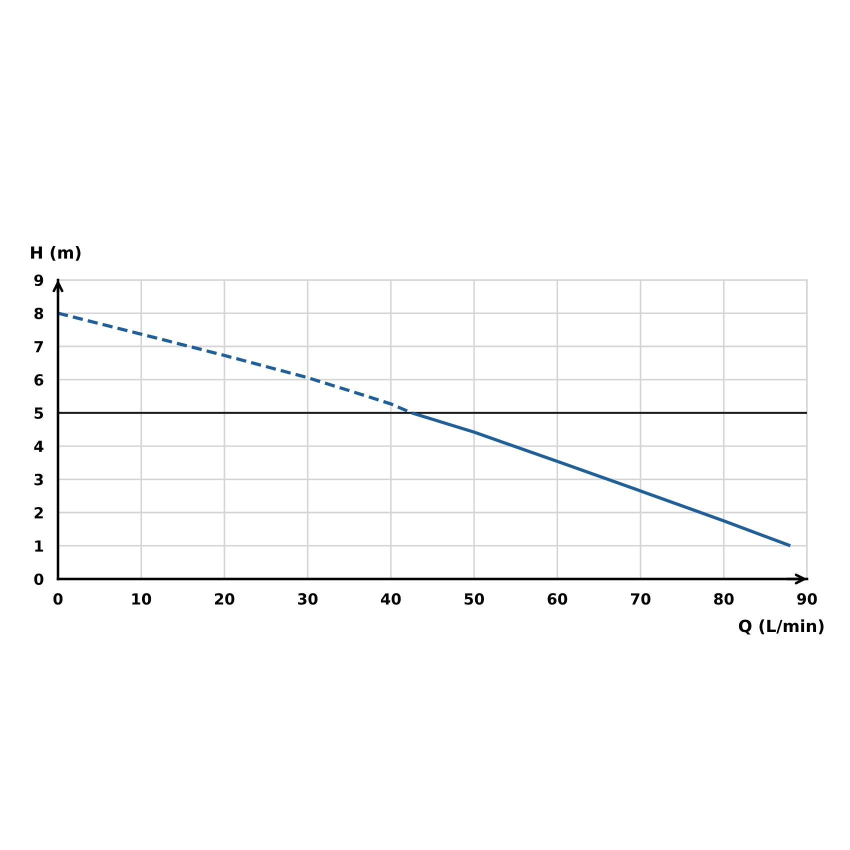  I want to click on x-tick-label: 10, so click(142, 599).